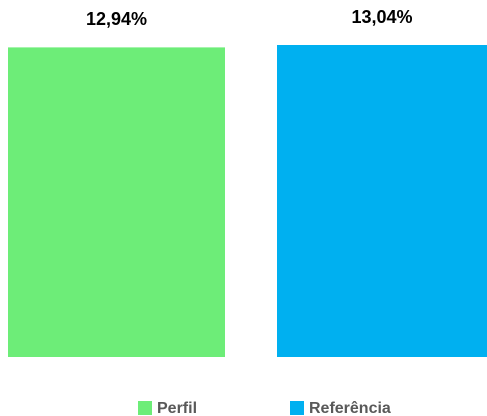 The image size is (487, 416). I want to click on legend-label: Referência, so click(350, 408).